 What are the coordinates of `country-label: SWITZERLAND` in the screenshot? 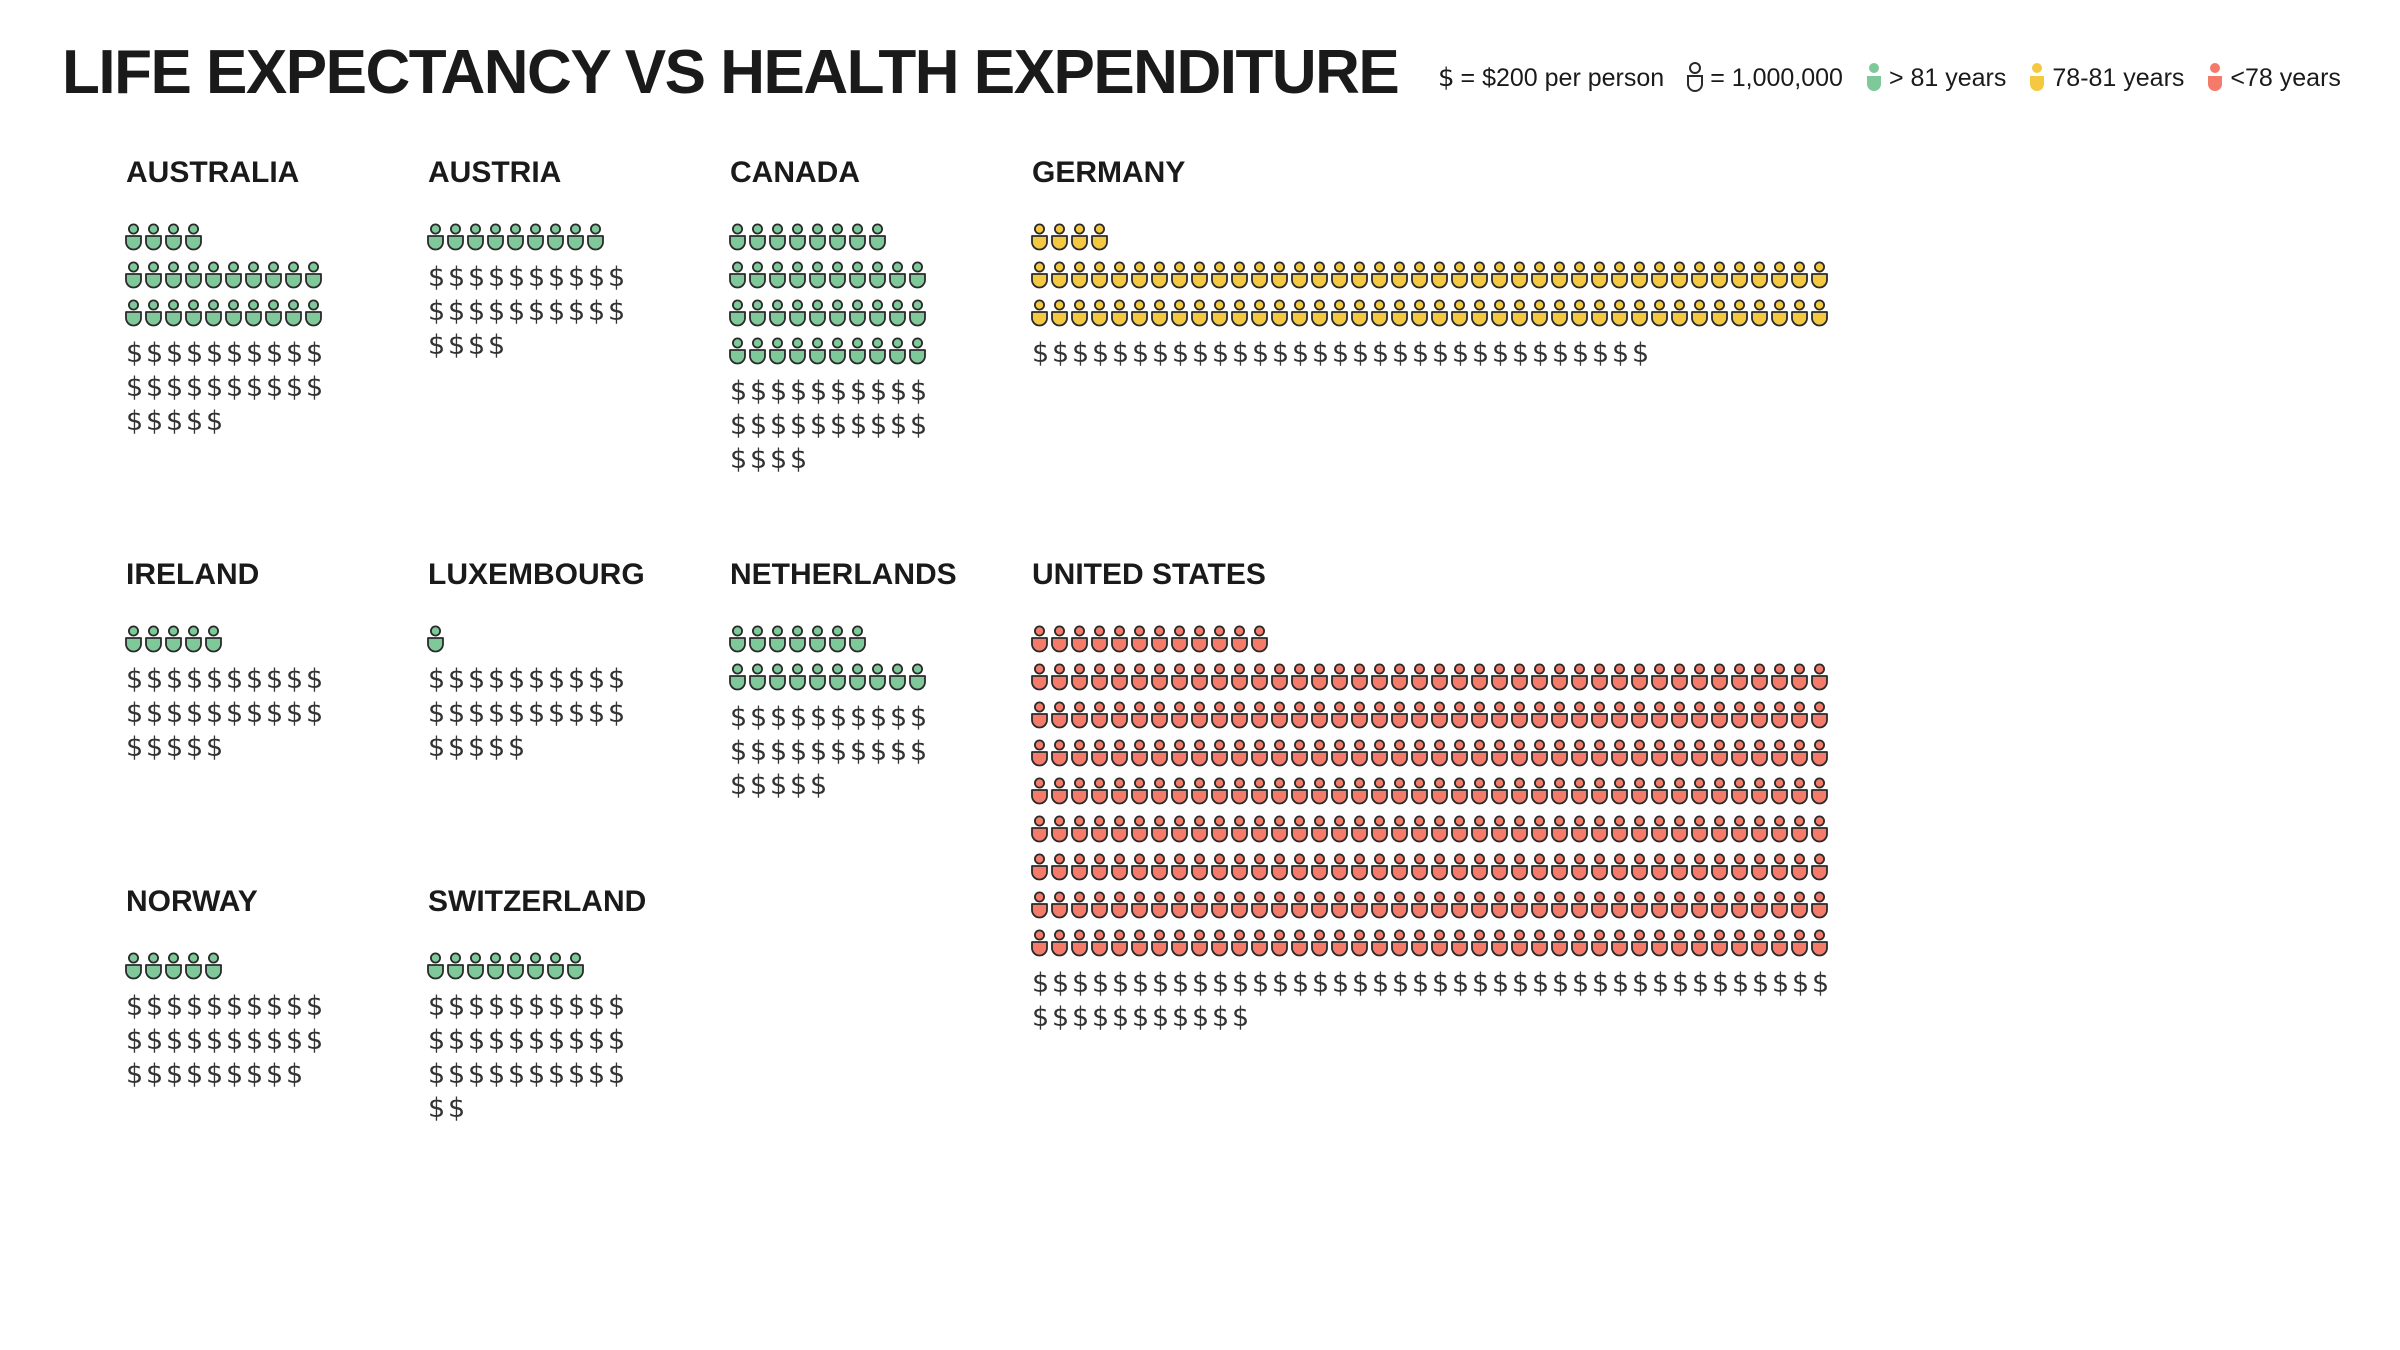 It's located at (537, 901).